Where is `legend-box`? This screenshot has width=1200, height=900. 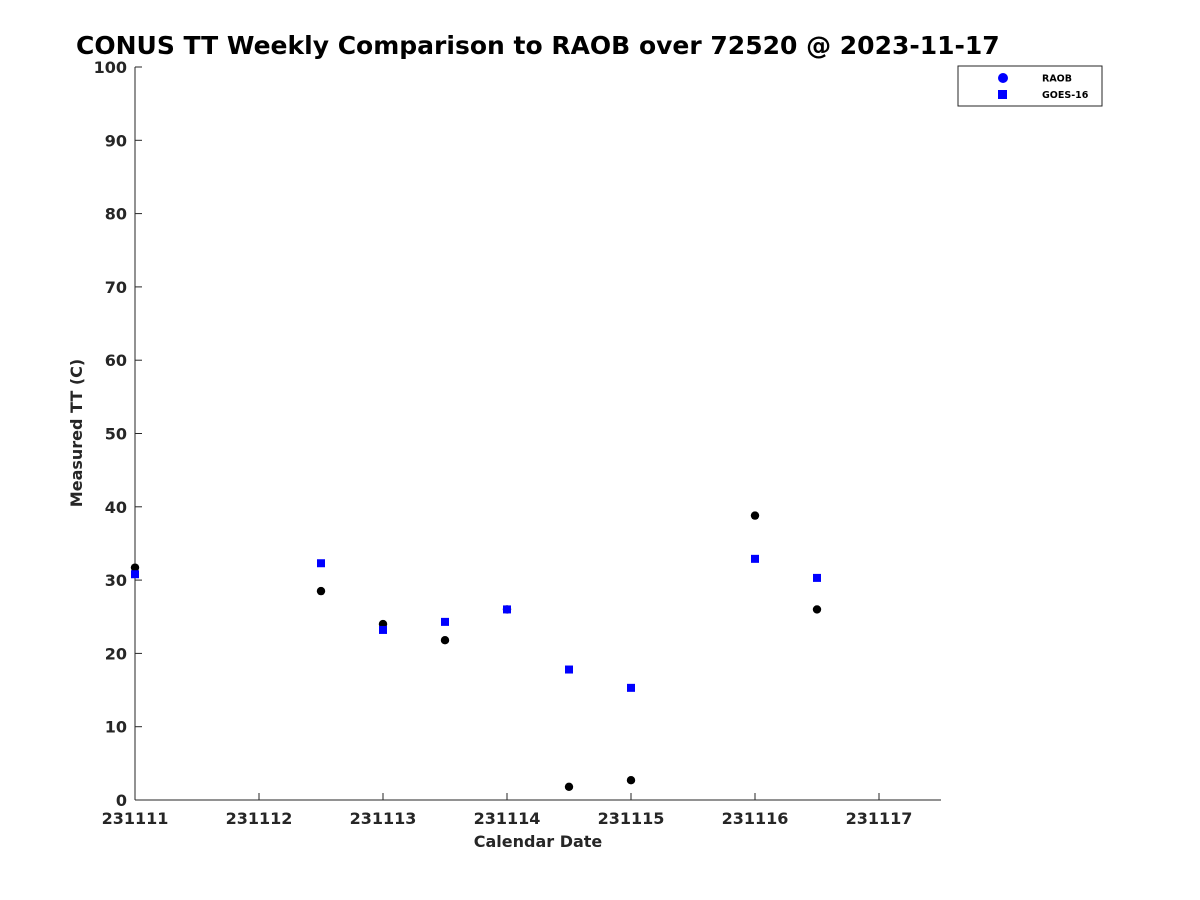 legend-box is located at coordinates (1030, 86).